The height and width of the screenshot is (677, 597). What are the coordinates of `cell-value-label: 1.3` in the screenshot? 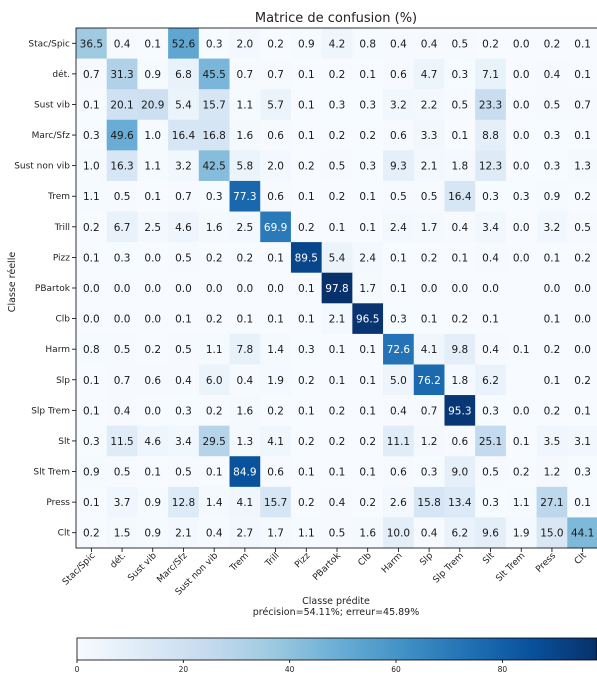 It's located at (582, 167).